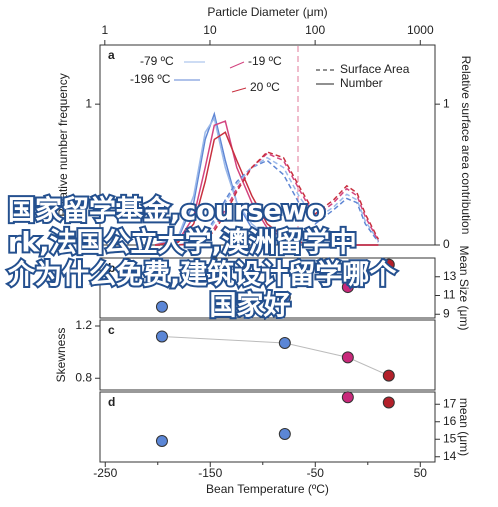 The height and width of the screenshot is (507, 498). Describe the element at coordinates (267, 489) in the screenshot. I see `x-axis-title: Bean Temperature (ºC)` at that location.